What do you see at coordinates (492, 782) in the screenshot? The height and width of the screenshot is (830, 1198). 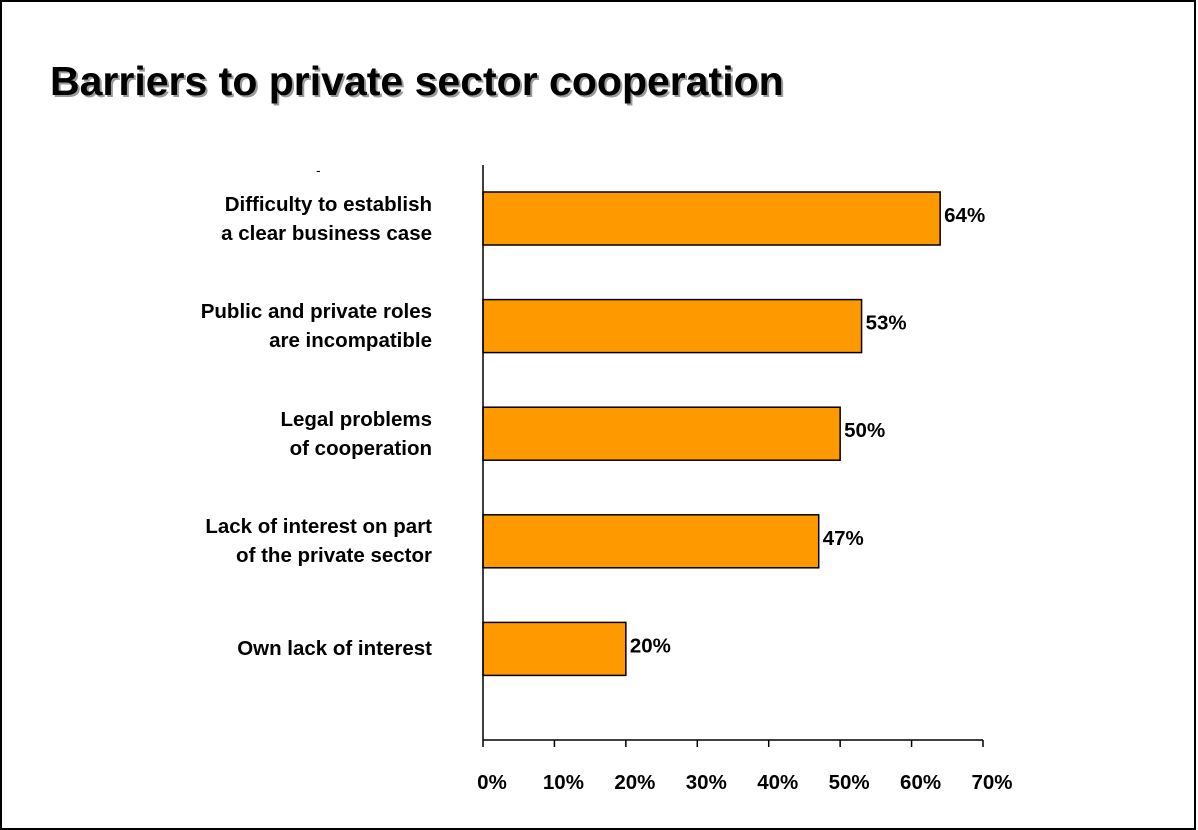 I see `x-tick-label: 0%` at bounding box center [492, 782].